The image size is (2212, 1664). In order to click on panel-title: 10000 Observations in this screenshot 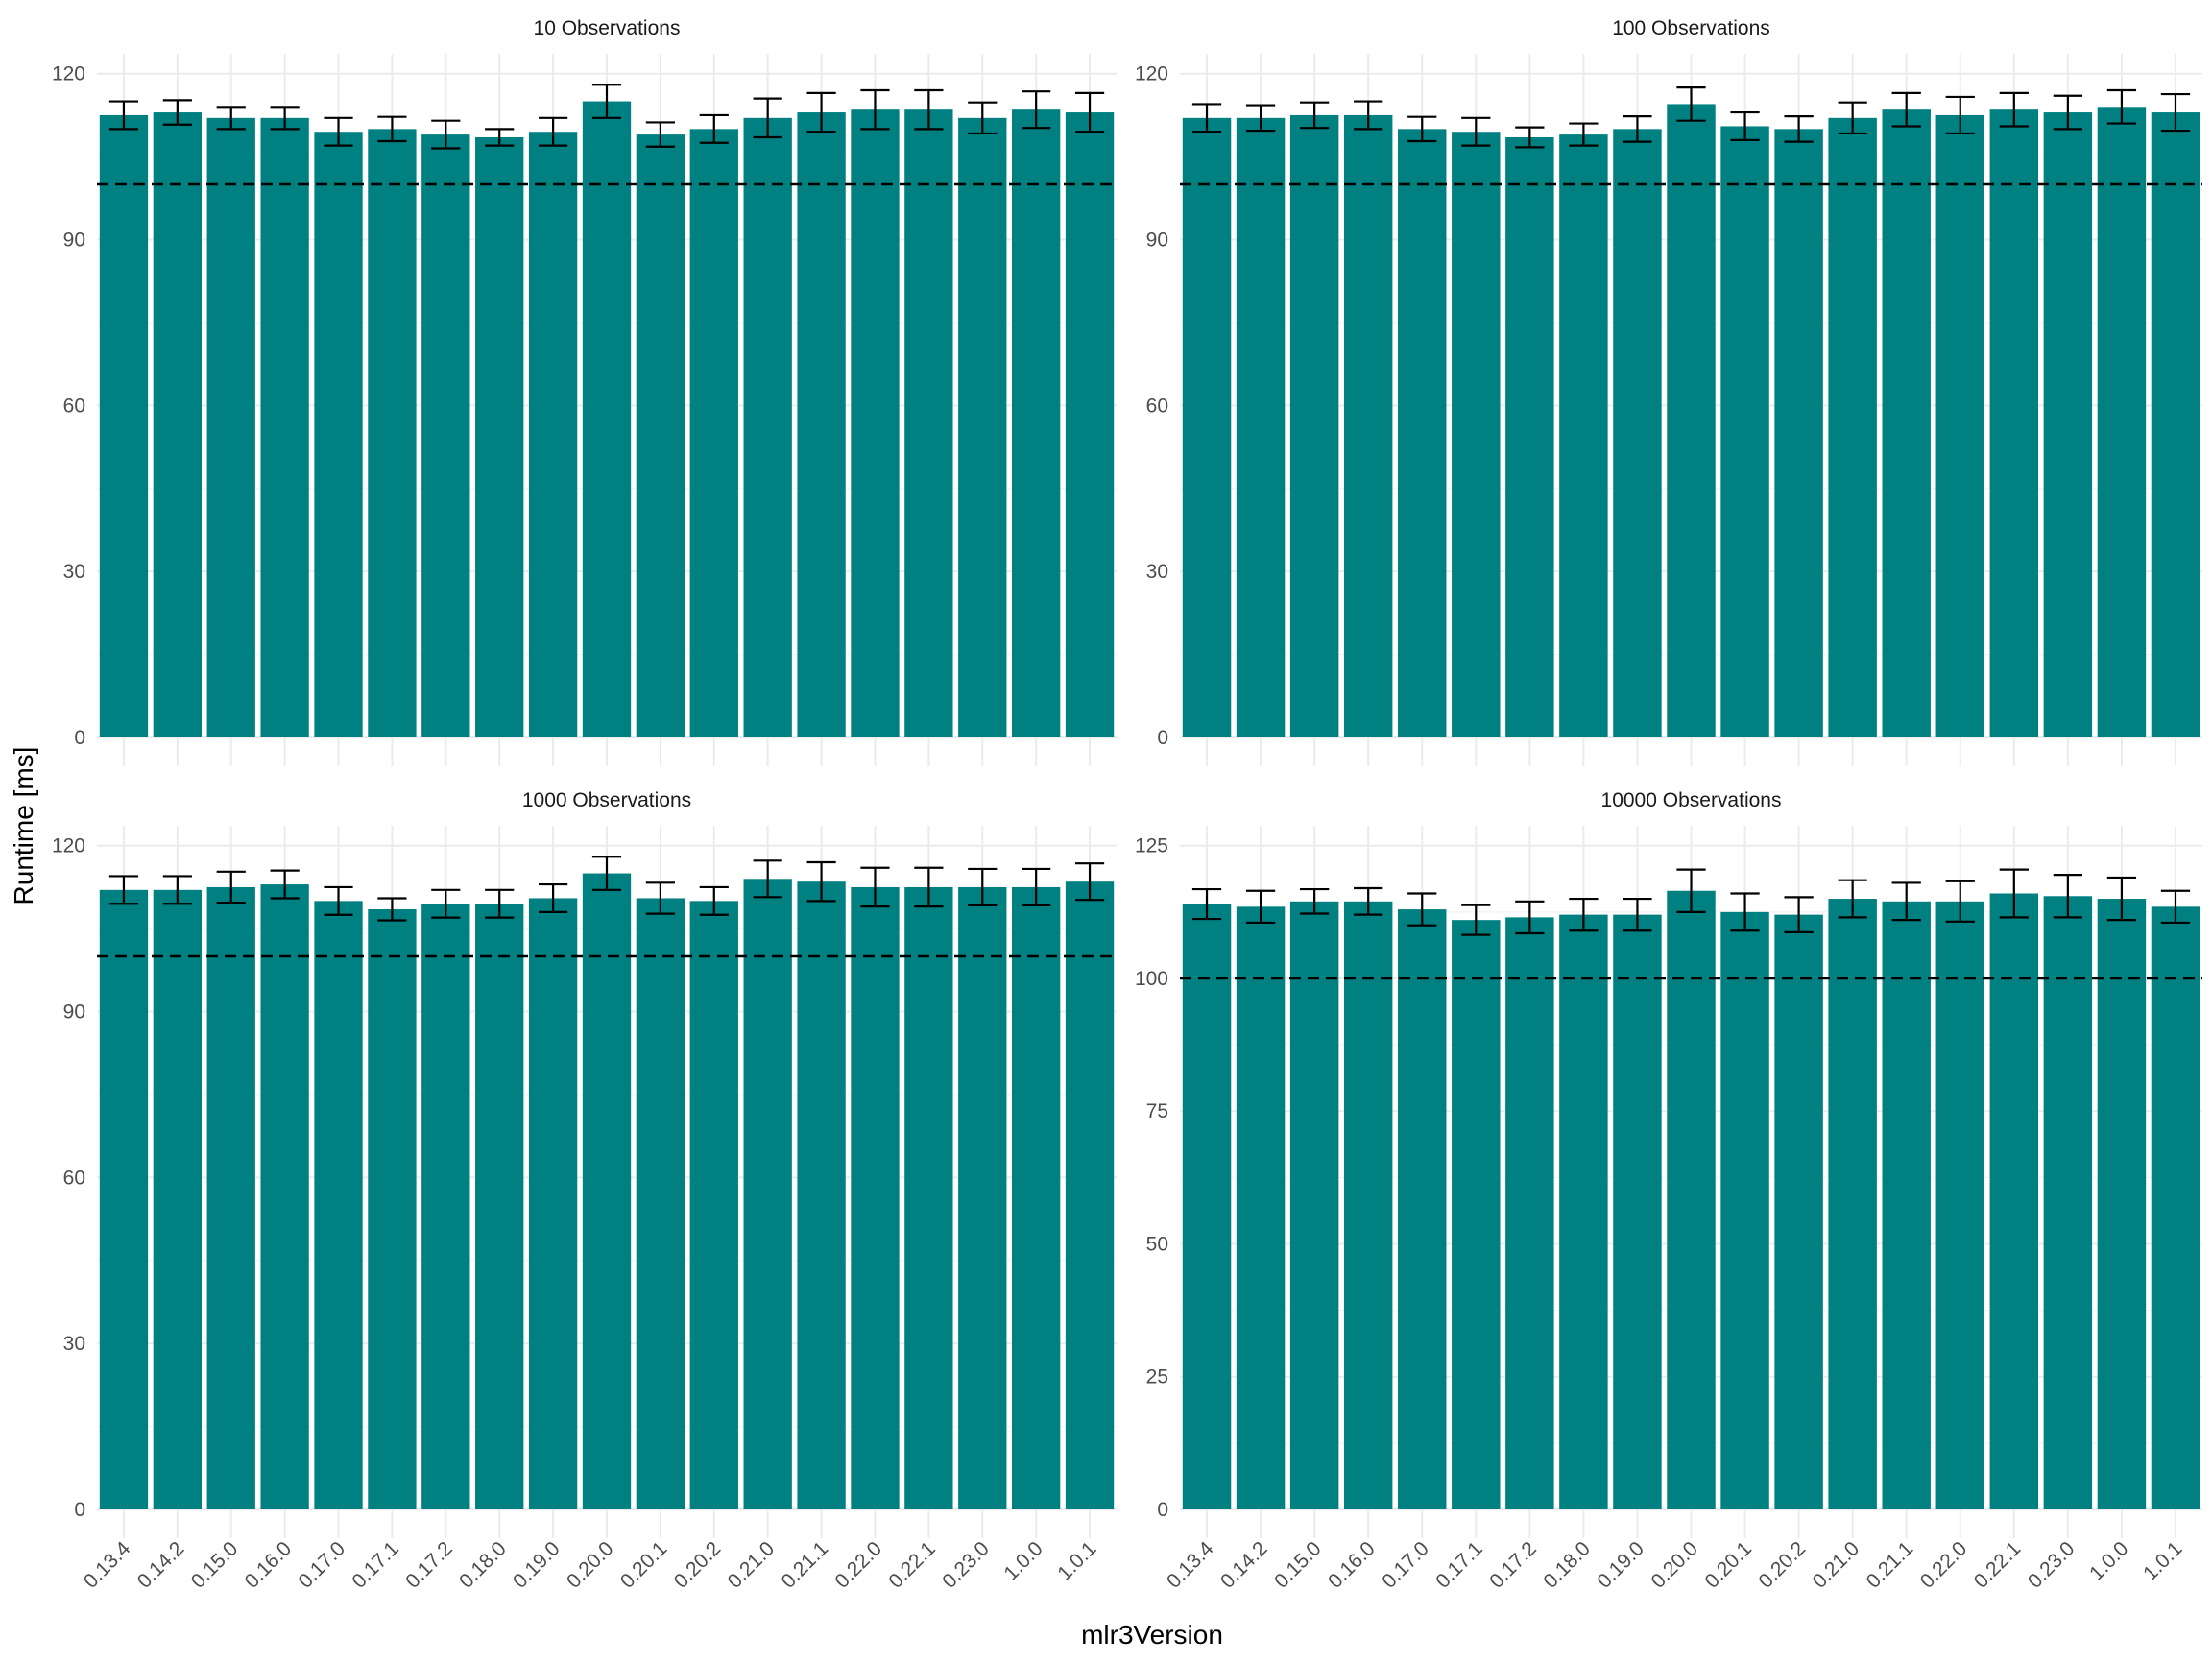, I will do `click(1691, 800)`.